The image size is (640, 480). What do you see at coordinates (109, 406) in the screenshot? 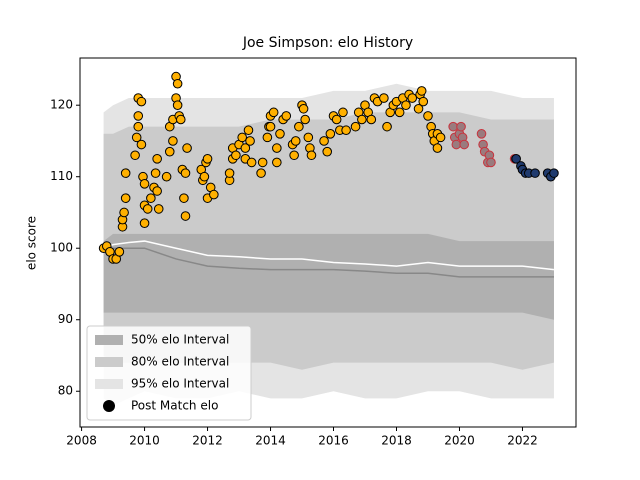
I see `legend-marker` at bounding box center [109, 406].